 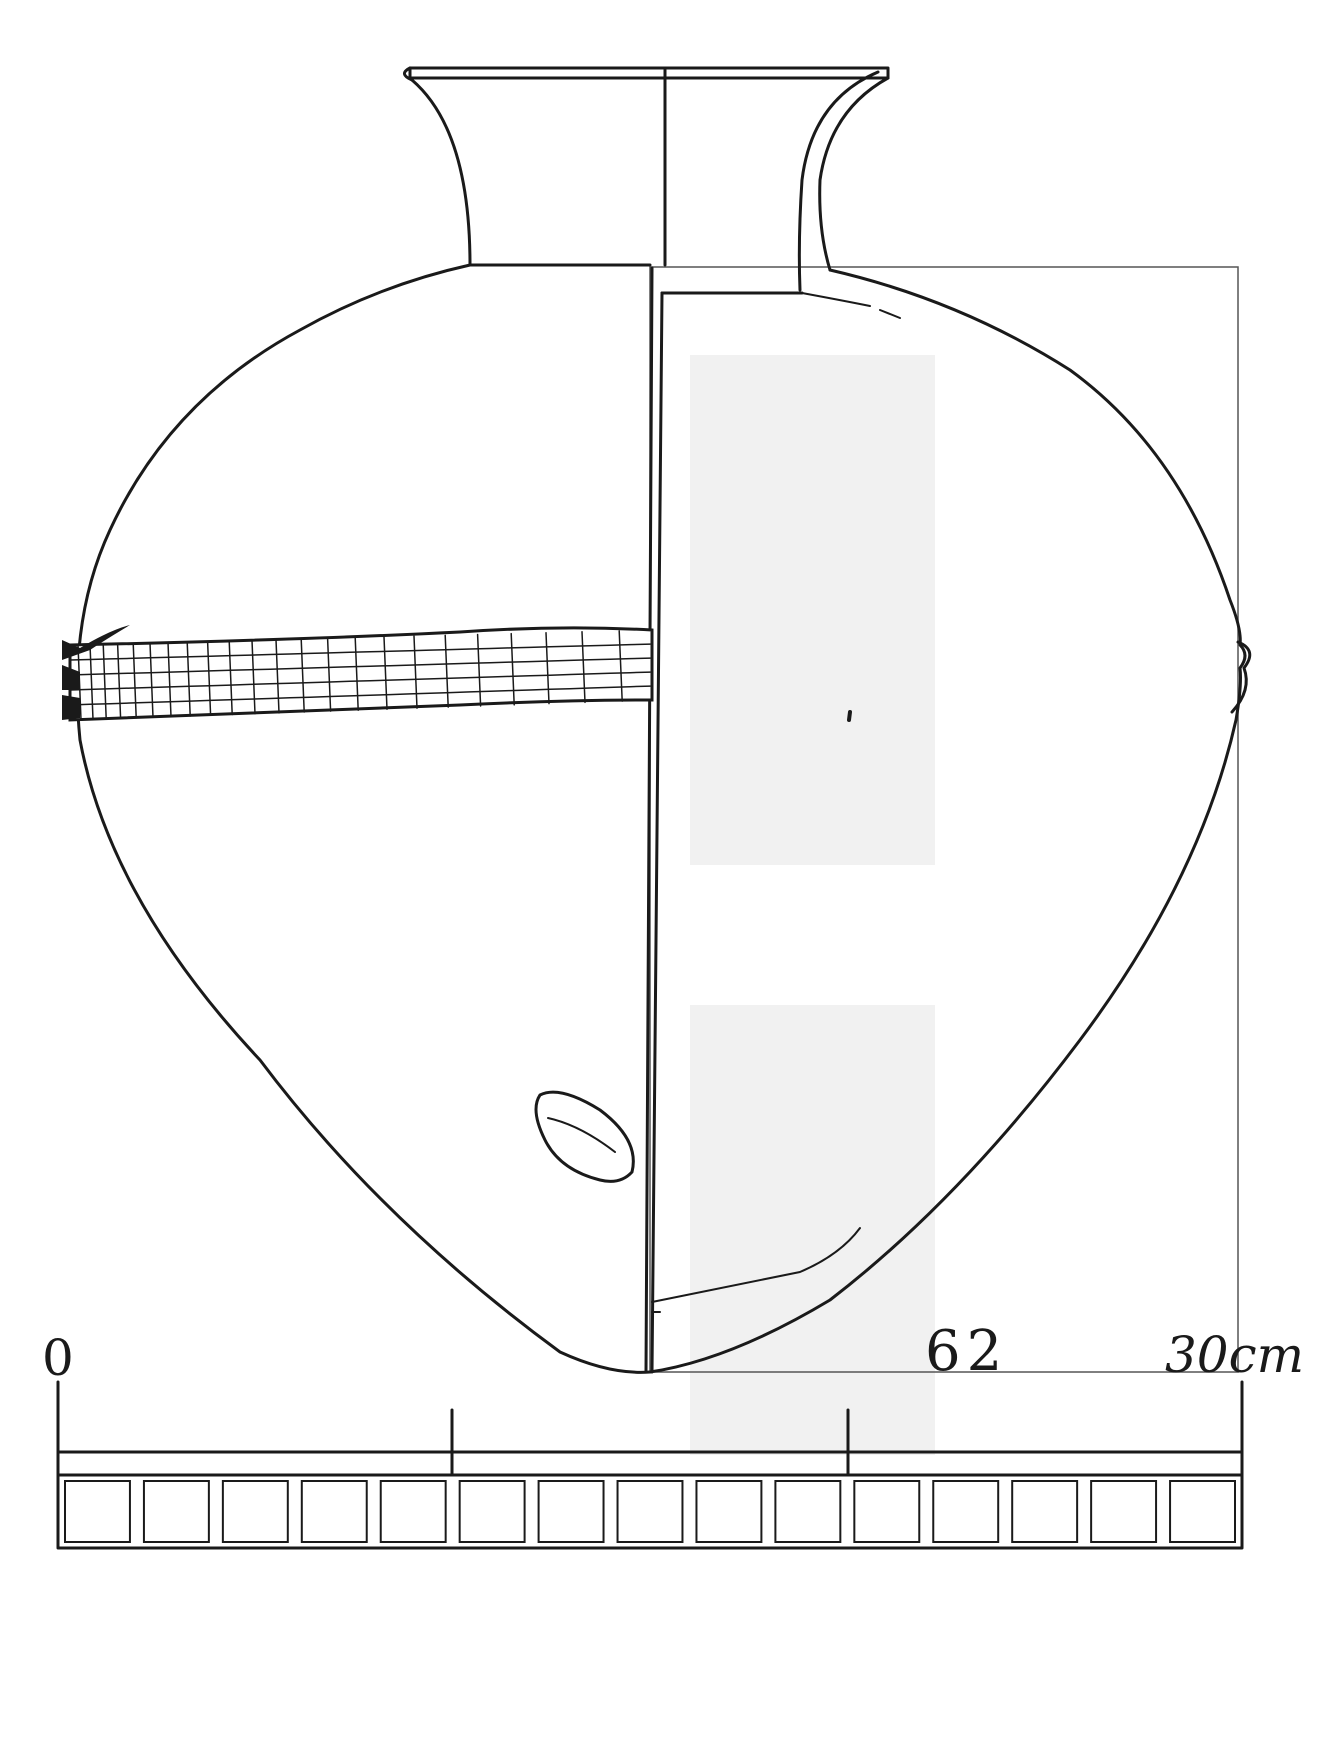 What do you see at coordinates (1234, 1355) in the screenshot?
I see `scale-end-label: 30cm` at bounding box center [1234, 1355].